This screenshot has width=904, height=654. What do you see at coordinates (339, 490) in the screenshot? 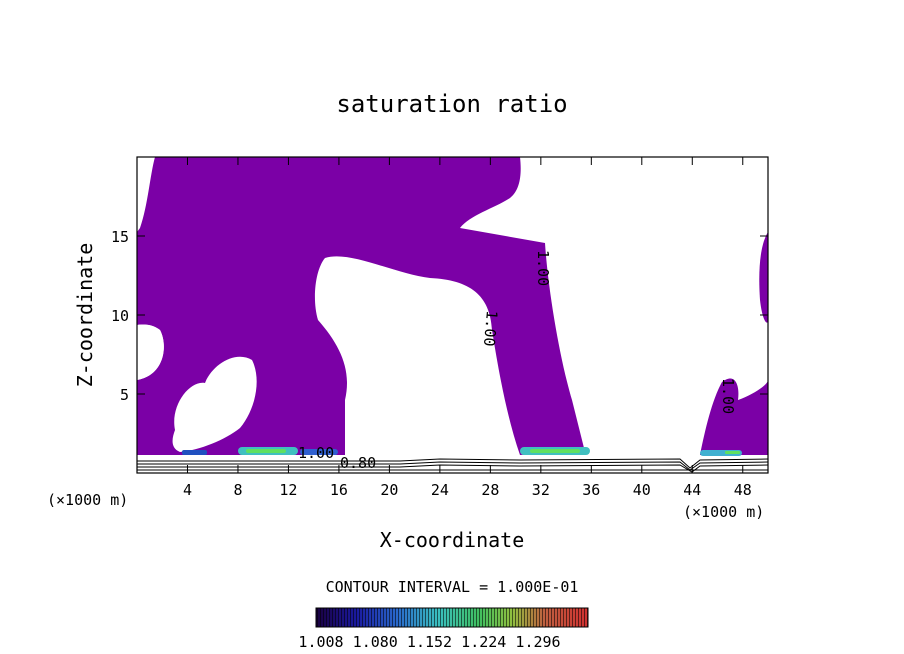
I see `x-tick-label: 16` at bounding box center [339, 490].